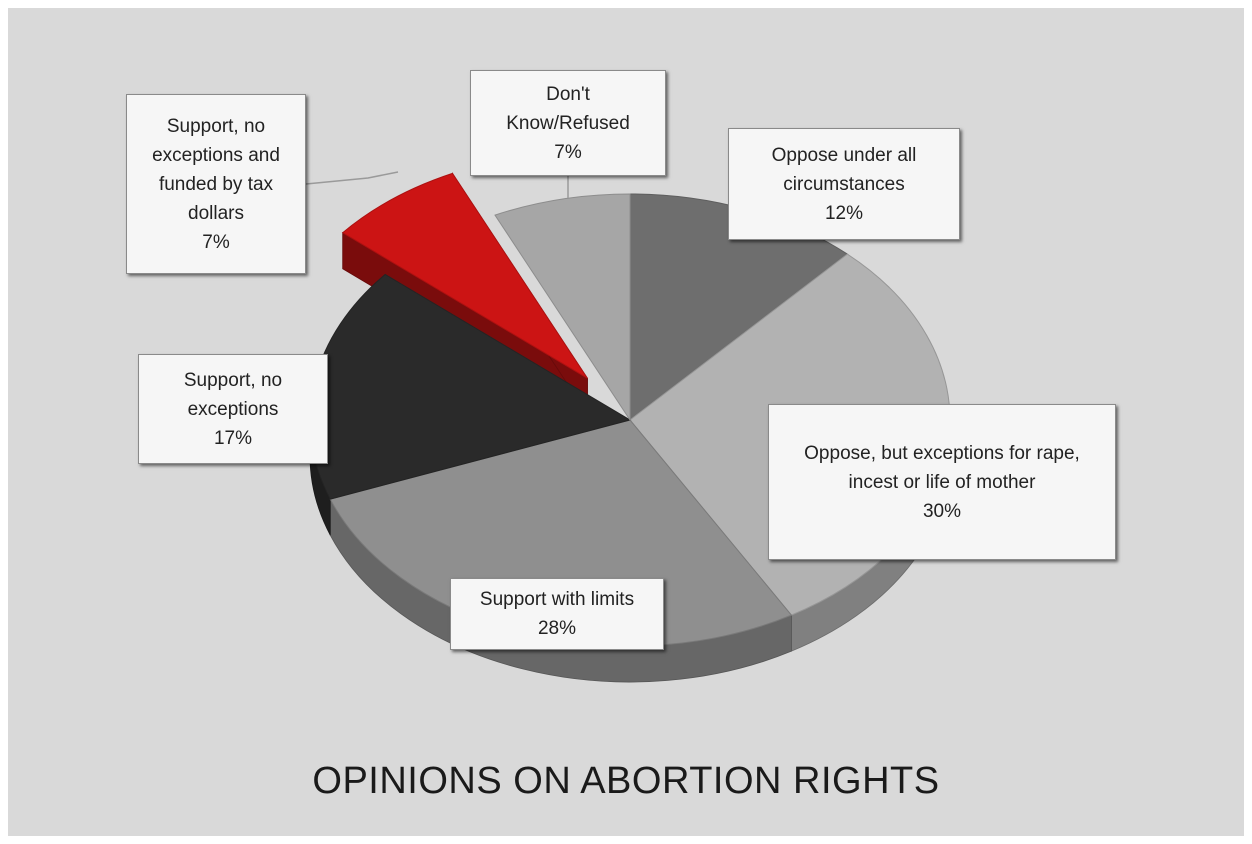 The width and height of the screenshot is (1252, 844). I want to click on label-dont-know-value: 7%, so click(568, 152).